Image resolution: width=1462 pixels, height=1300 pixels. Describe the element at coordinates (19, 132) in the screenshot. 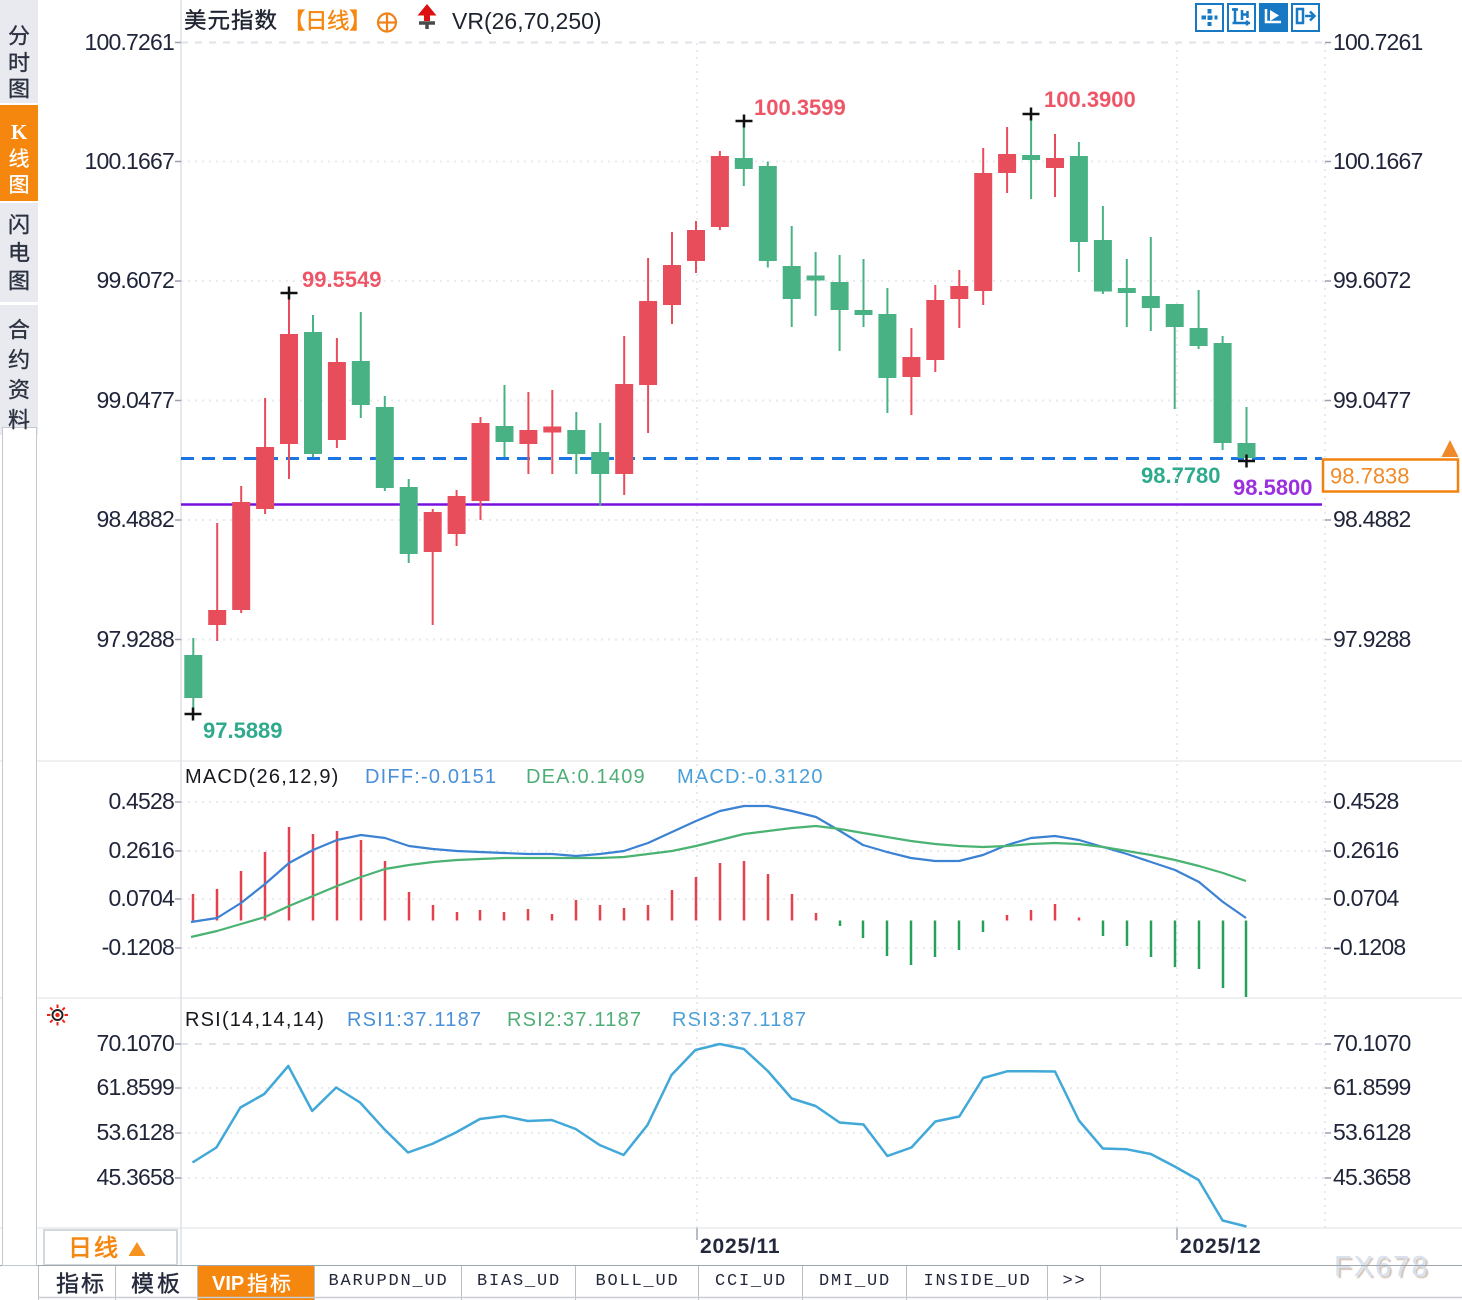

I see `svg-text: K` at that location.